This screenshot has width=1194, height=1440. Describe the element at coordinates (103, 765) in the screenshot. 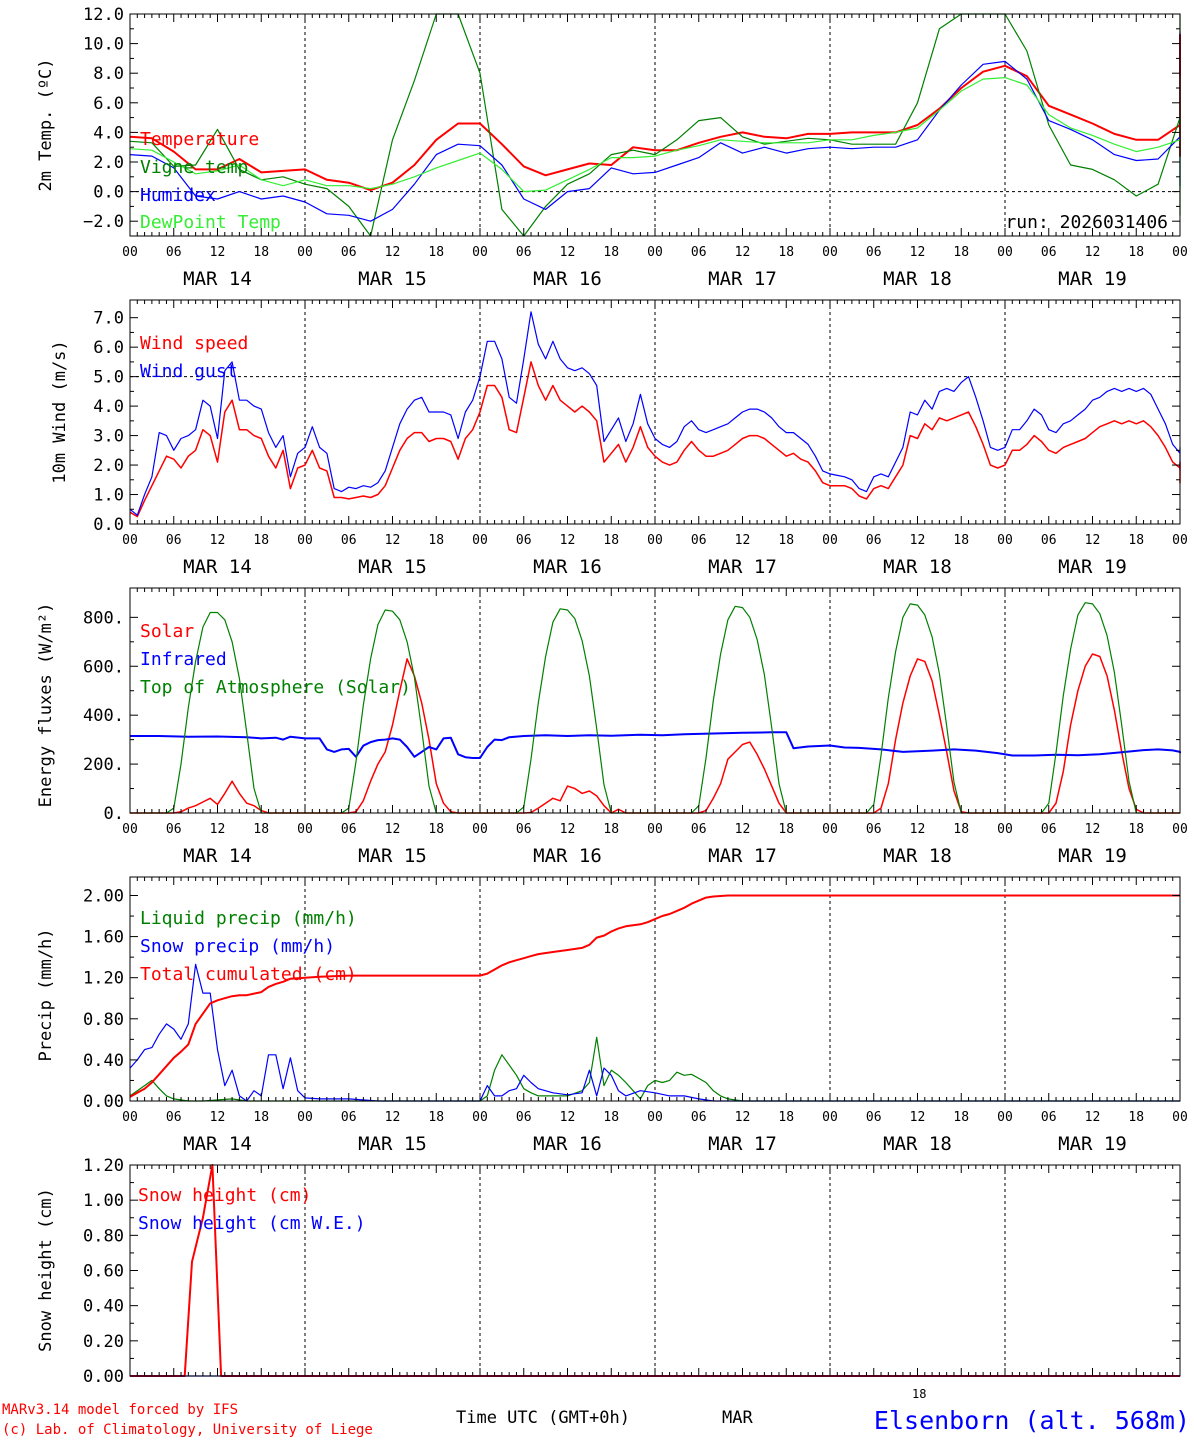

I see `y-tick-label: 200.` at that location.